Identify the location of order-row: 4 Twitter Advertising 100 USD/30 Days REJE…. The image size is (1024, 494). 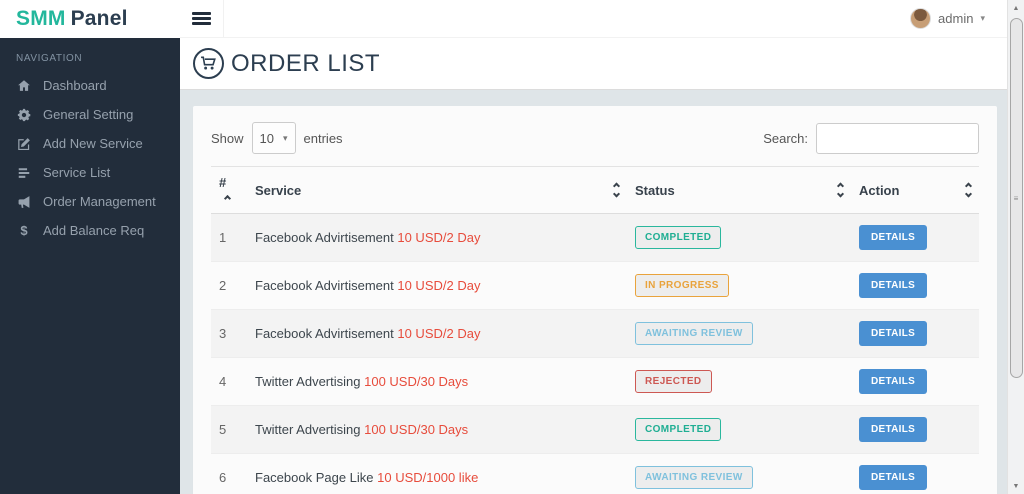
(595, 381).